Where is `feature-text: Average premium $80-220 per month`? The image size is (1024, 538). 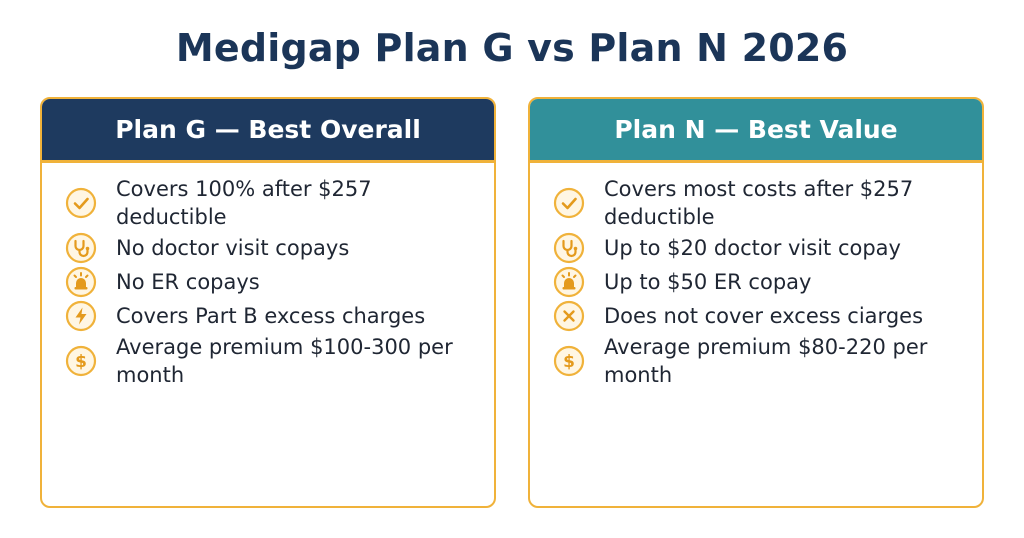
feature-text: Average premium $80-220 per month is located at coordinates (766, 361).